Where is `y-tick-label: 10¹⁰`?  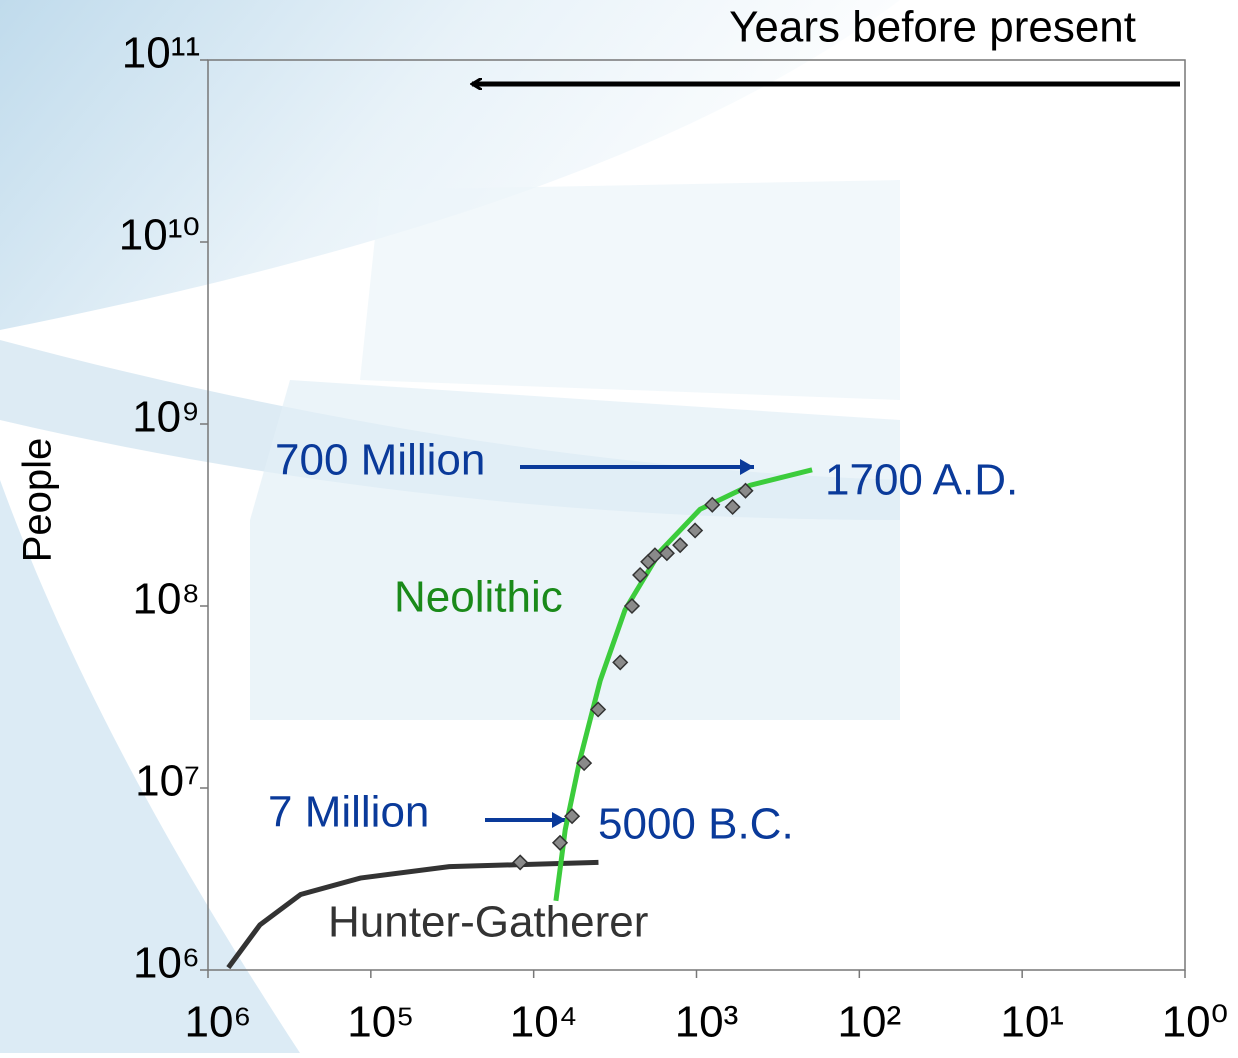 y-tick-label: 10¹⁰ is located at coordinates (159, 235).